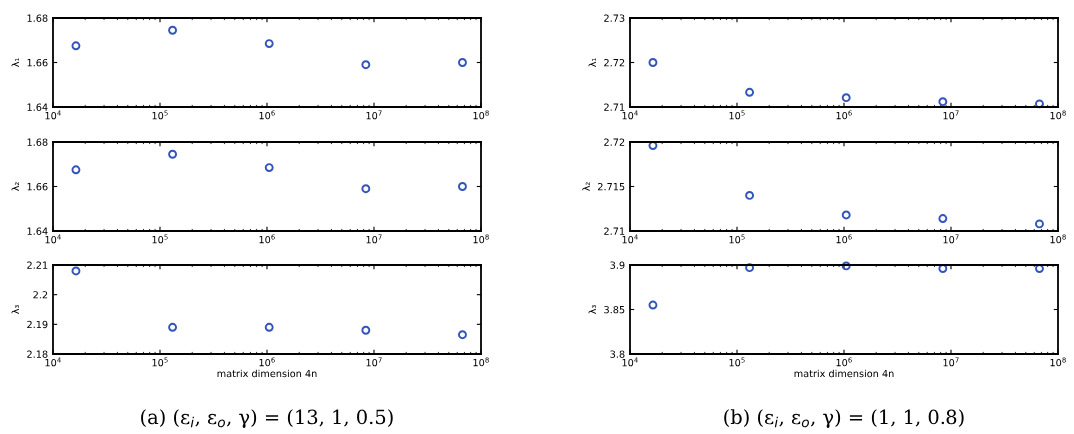 Image resolution: width=1074 pixels, height=434 pixels. Describe the element at coordinates (611, 186) in the screenshot. I see `y-tick-label: 2.715` at that location.